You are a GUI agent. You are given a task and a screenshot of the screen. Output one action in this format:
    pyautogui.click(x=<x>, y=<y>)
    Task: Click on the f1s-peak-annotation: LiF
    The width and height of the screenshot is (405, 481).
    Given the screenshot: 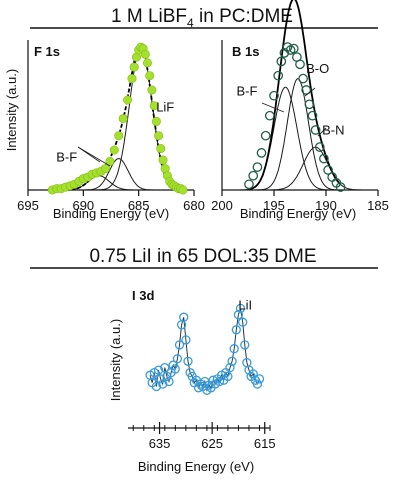 What is the action you would take?
    pyautogui.click(x=165, y=106)
    